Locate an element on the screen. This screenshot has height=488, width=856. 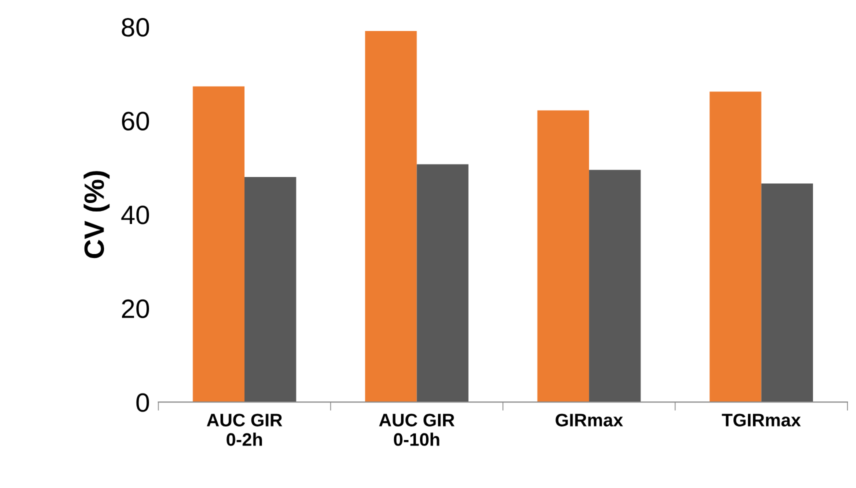
y-tick-label: 40 is located at coordinates (135, 215).